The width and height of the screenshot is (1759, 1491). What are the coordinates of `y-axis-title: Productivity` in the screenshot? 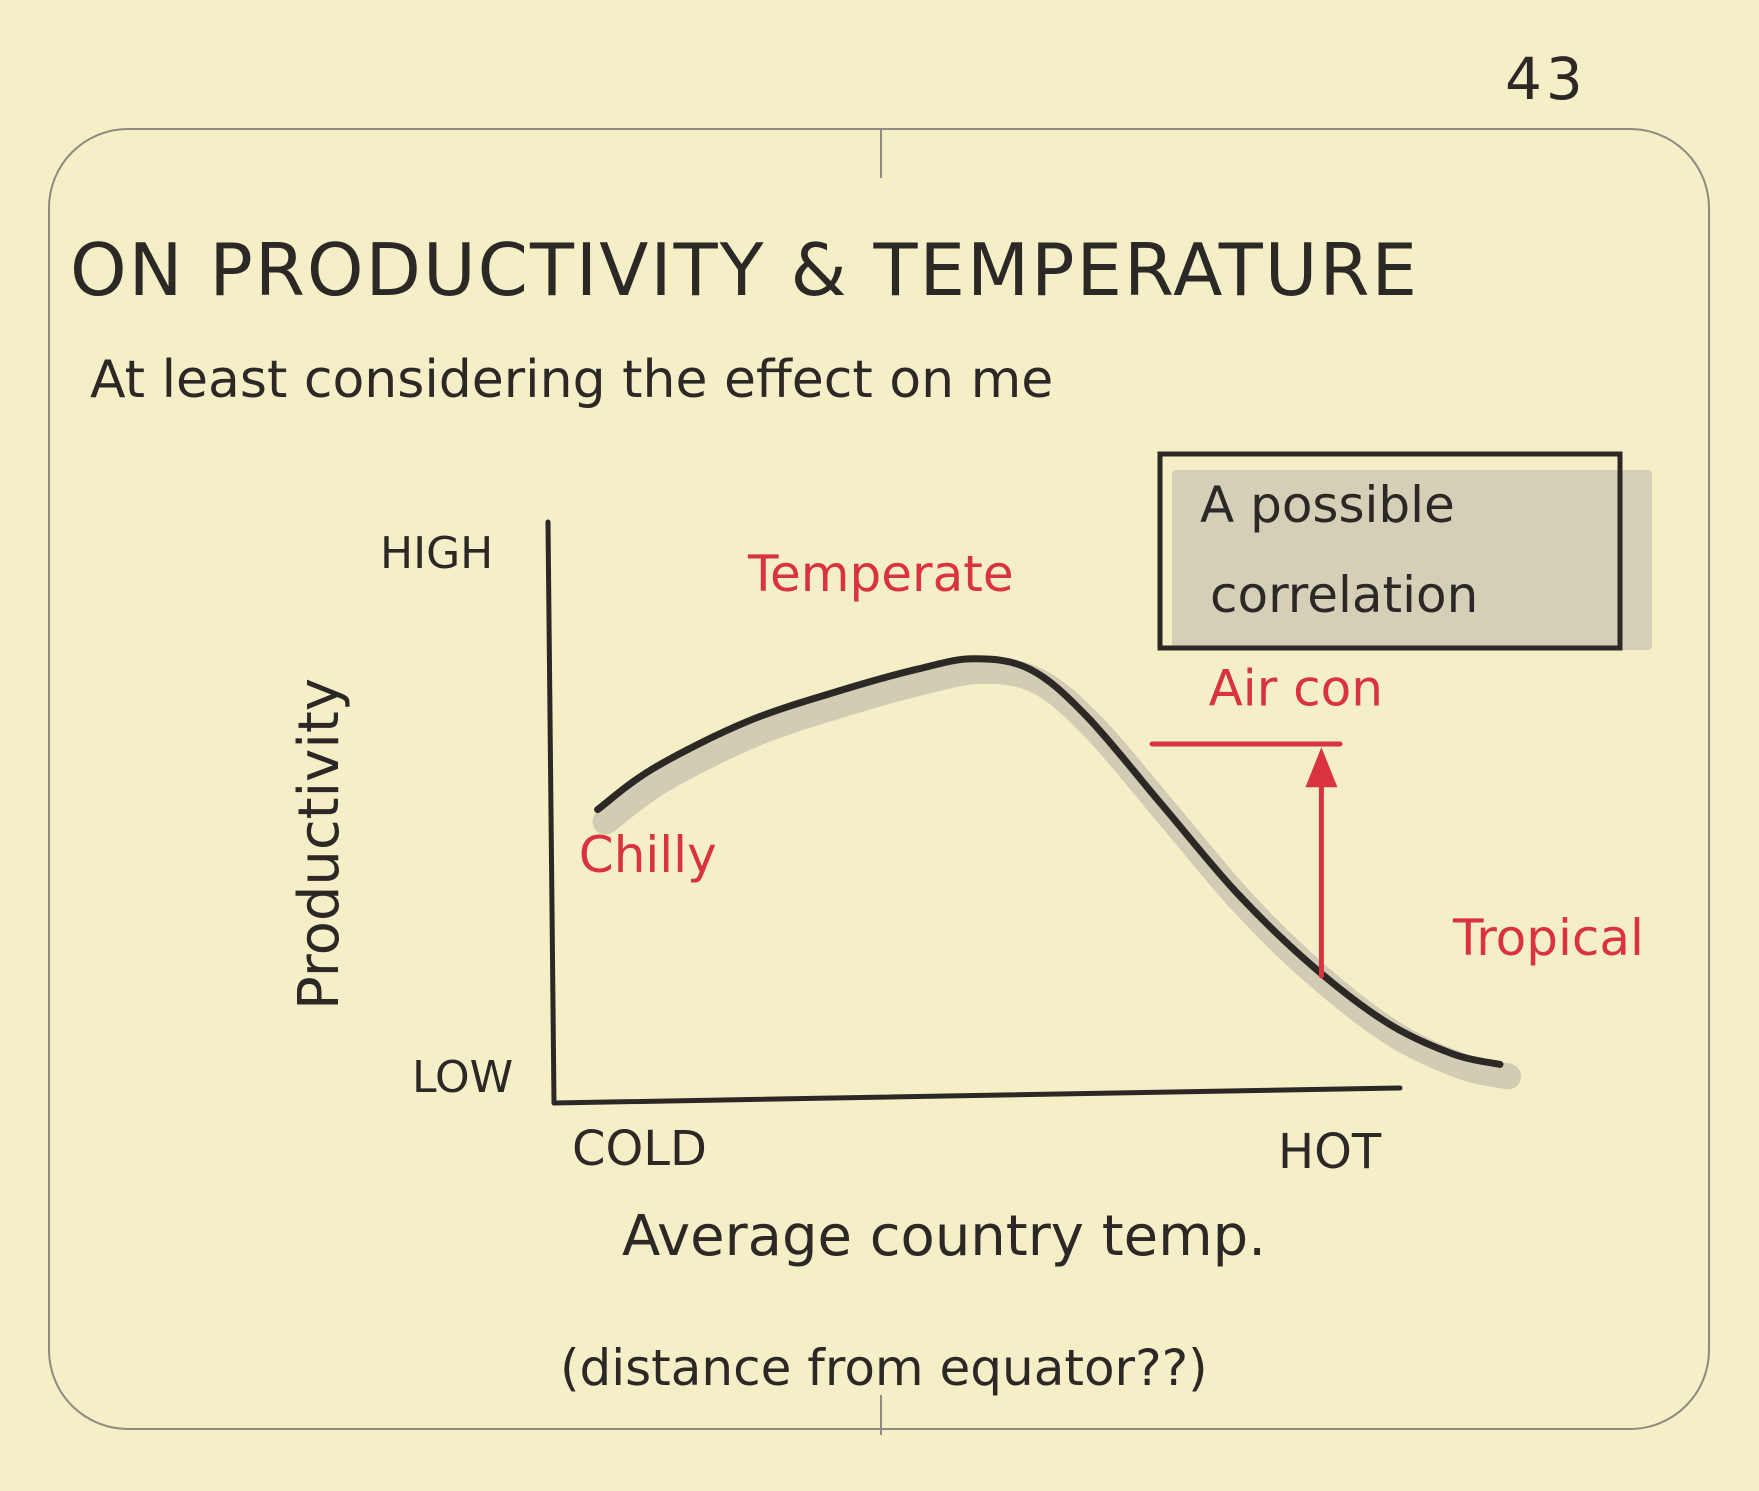 It's located at (319, 844).